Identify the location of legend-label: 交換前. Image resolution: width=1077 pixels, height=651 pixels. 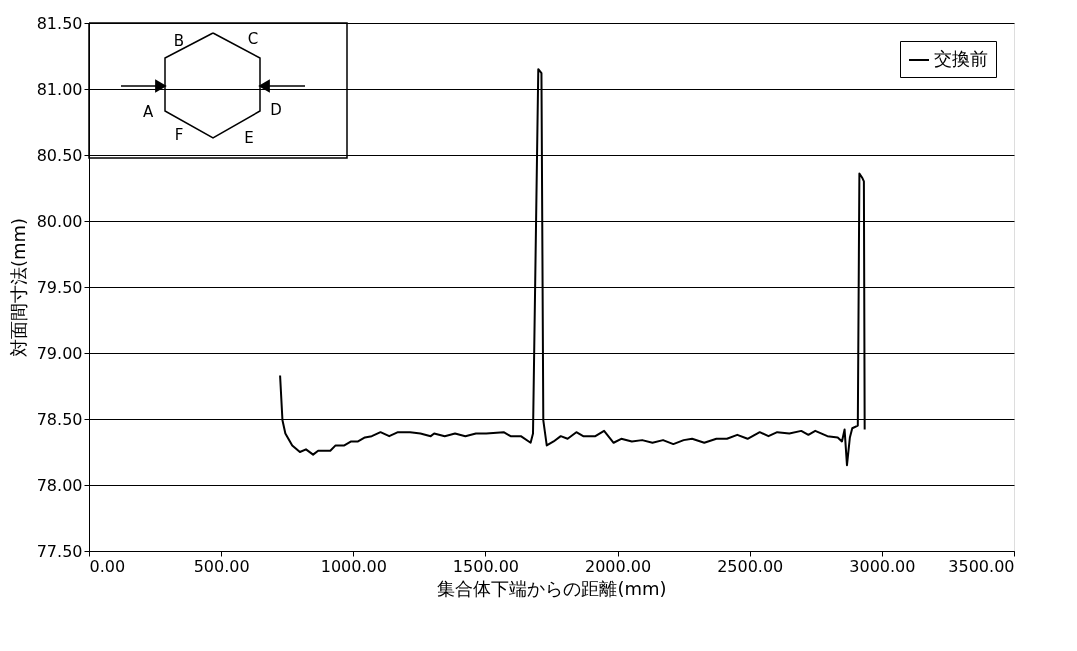
(961, 58).